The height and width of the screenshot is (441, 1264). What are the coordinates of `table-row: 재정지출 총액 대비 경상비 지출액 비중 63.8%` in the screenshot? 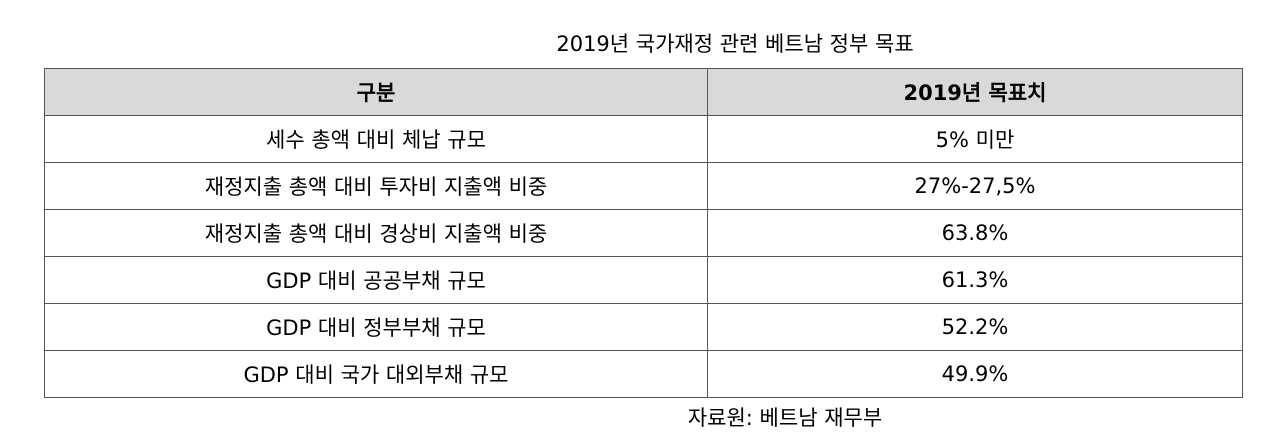 It's located at (643, 233).